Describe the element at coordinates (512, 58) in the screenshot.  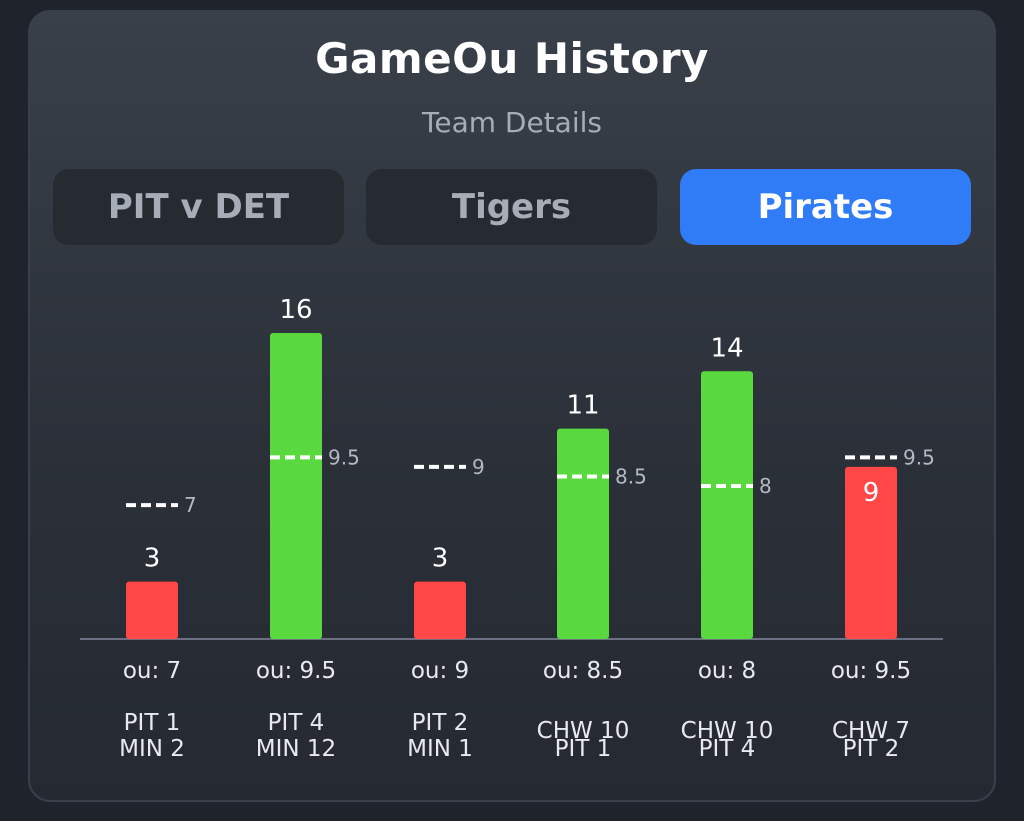
I see `chart-title: GameOu History` at that location.